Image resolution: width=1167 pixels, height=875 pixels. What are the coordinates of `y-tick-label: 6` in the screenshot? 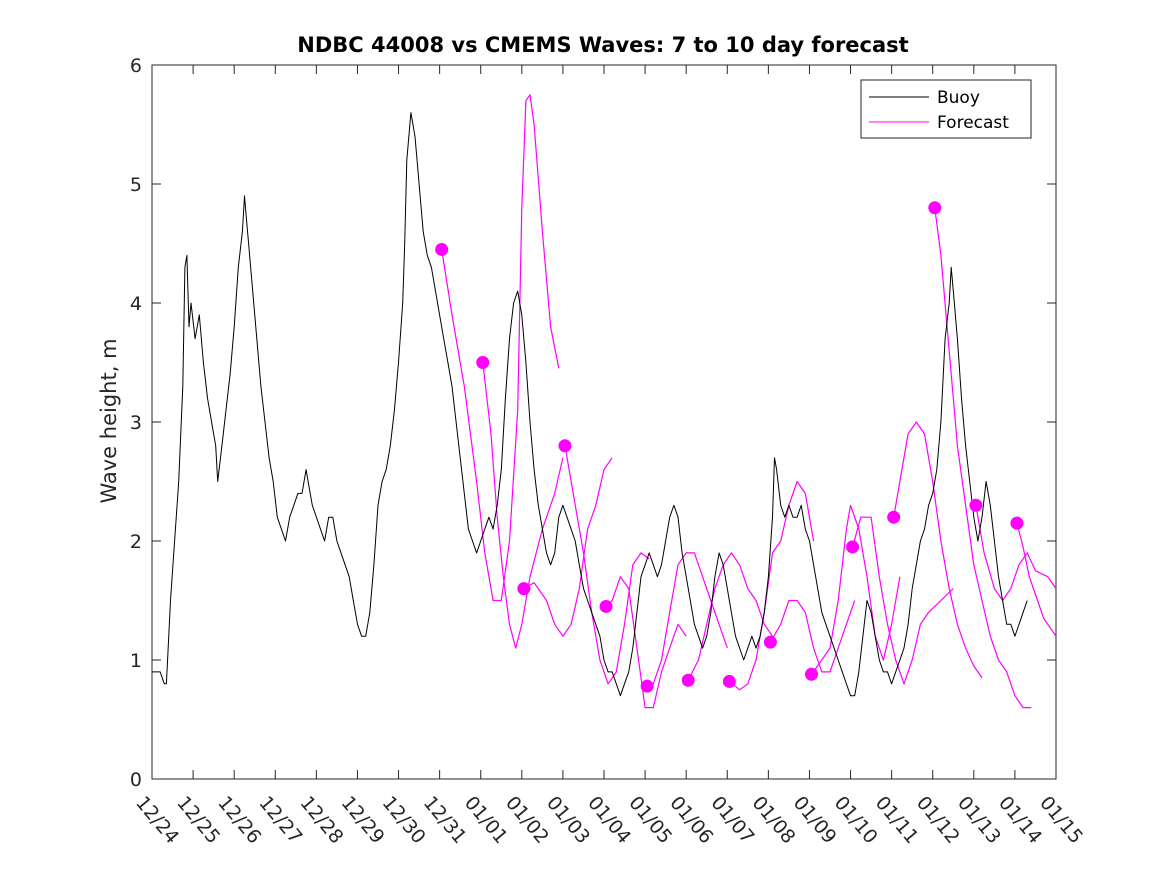 It's located at (136, 66).